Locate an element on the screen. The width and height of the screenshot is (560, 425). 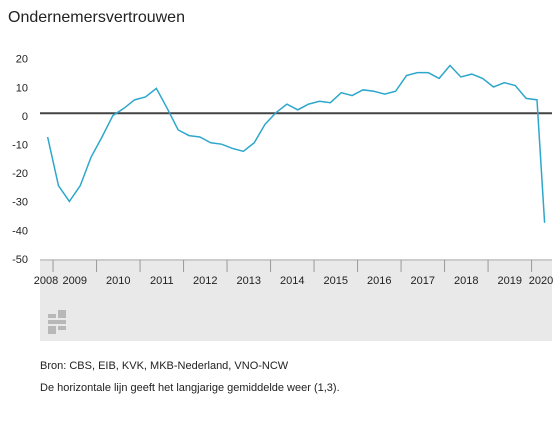
x-tick-label: 2011 is located at coordinates (162, 281).